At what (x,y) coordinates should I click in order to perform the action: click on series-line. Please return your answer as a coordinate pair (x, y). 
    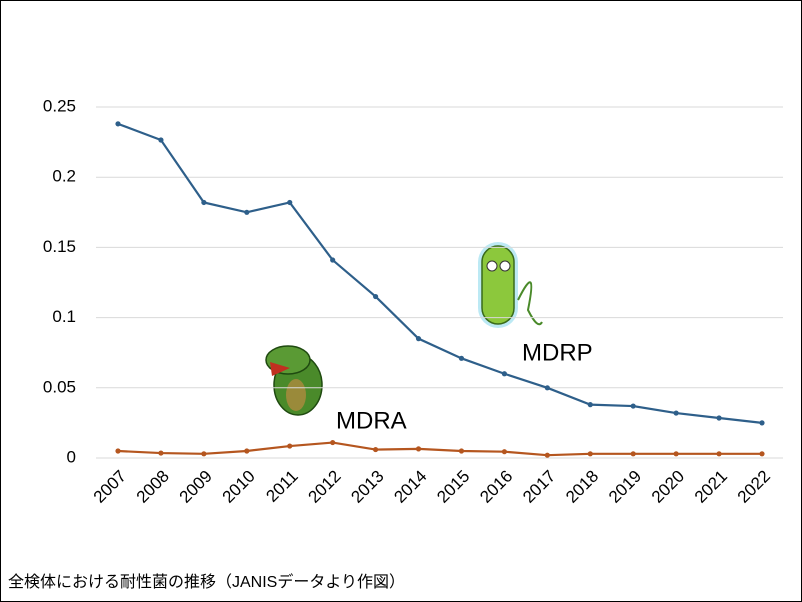
    Looking at the image, I should click on (439, 449).